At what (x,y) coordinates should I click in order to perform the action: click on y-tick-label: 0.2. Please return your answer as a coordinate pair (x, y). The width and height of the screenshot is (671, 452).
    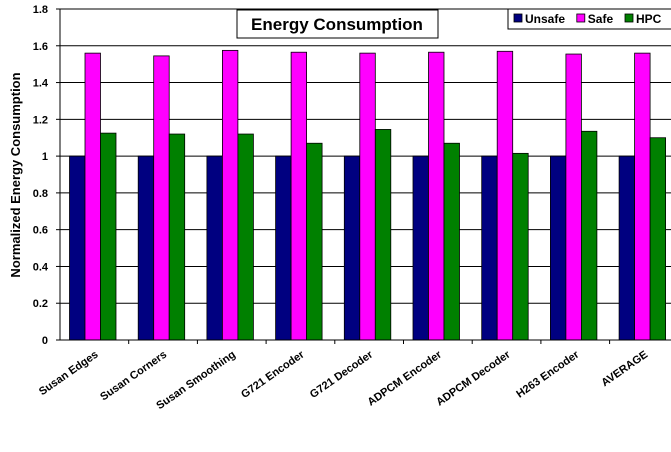
    Looking at the image, I should click on (40, 304).